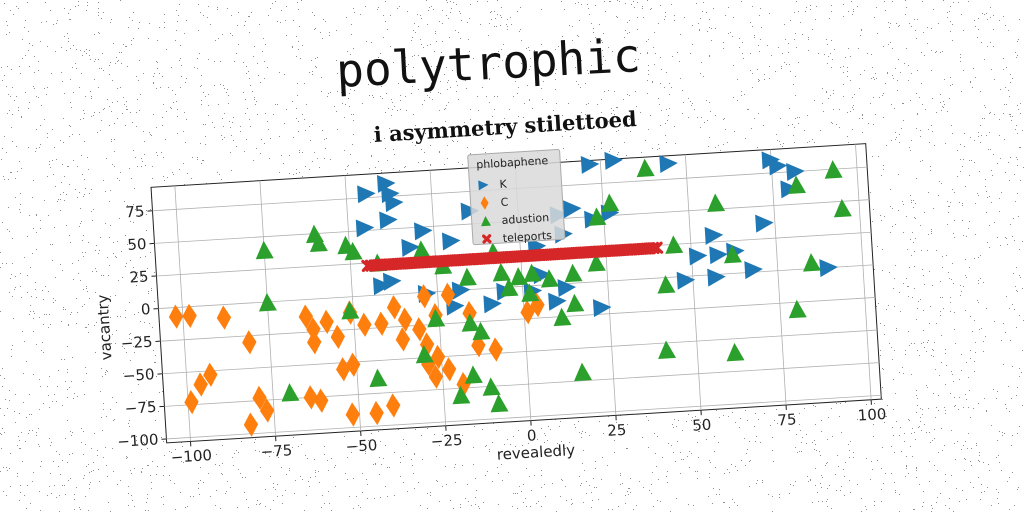  Describe the element at coordinates (535, 452) in the screenshot. I see `x-axis-label: revealedly` at that location.